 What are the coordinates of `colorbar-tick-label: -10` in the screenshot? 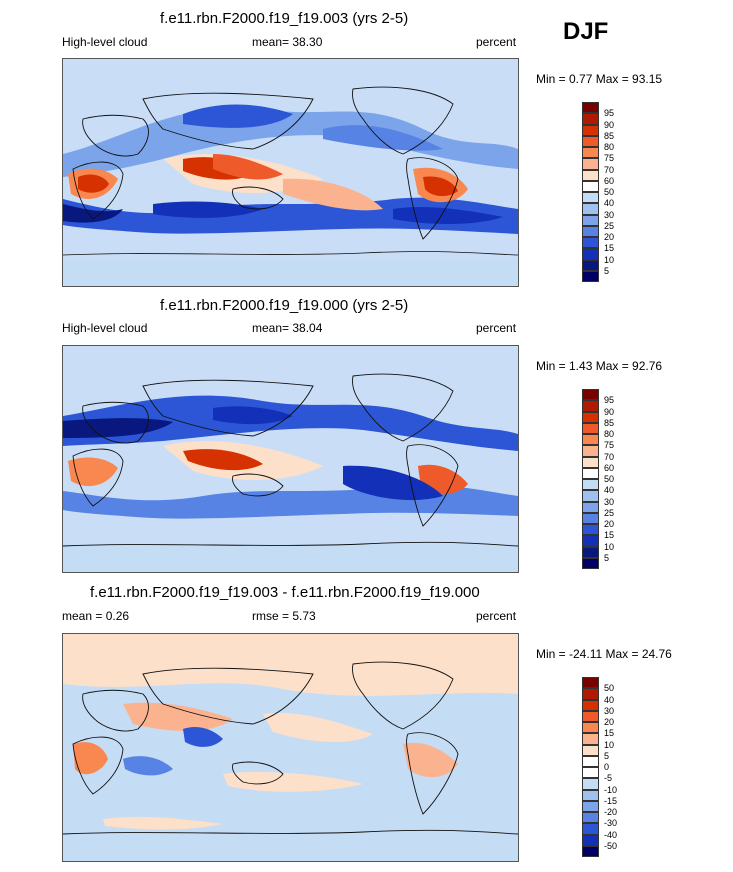 It's located at (611, 789).